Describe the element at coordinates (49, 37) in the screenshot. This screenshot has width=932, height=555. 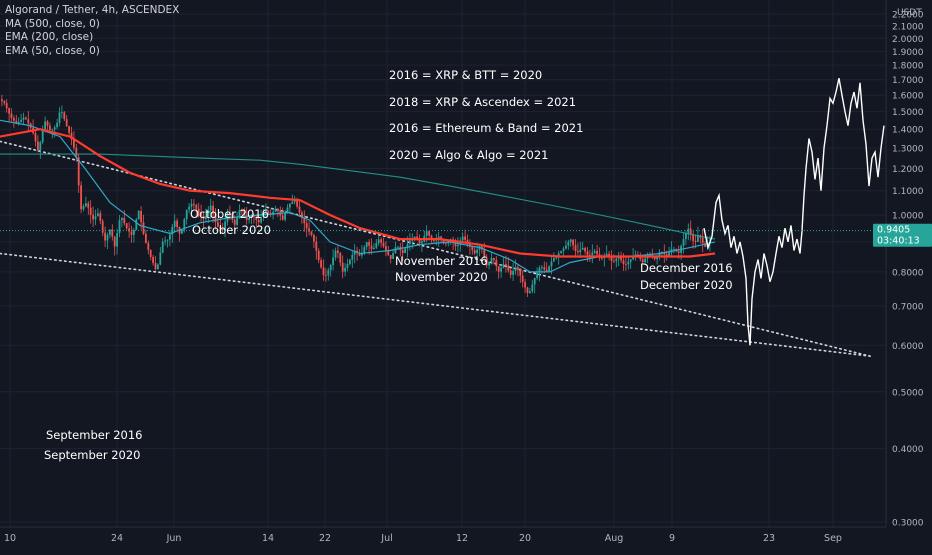
I see `legend-ema200: EMA (200, close)` at that location.